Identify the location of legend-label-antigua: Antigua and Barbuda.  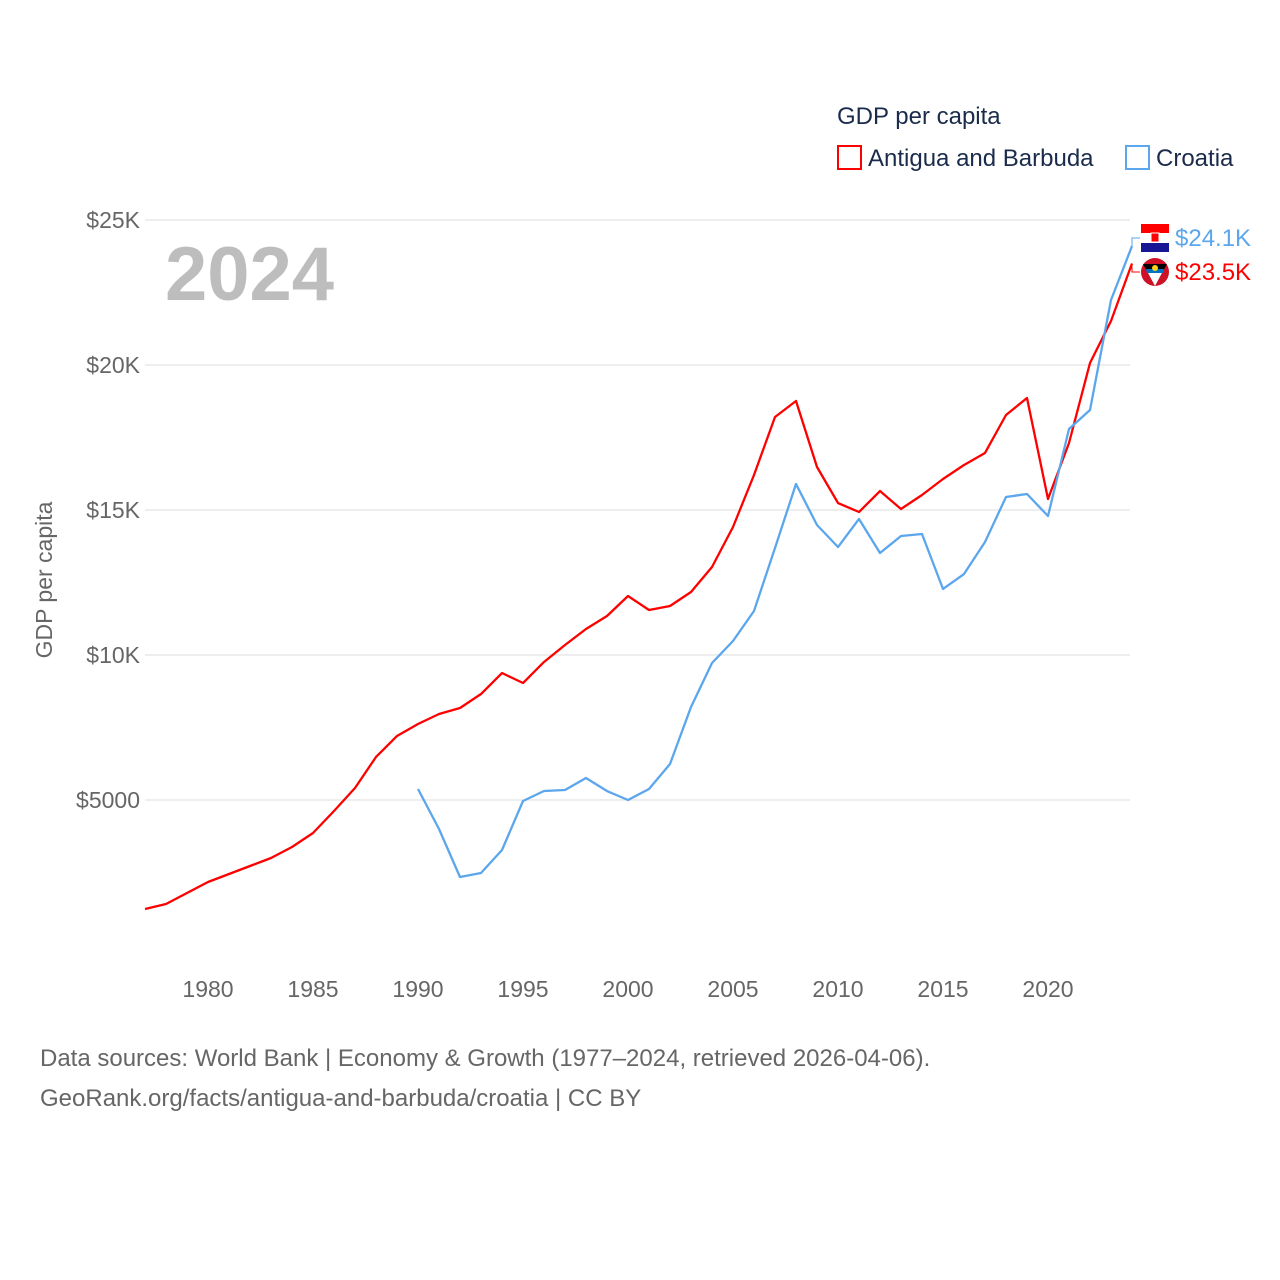
(981, 158).